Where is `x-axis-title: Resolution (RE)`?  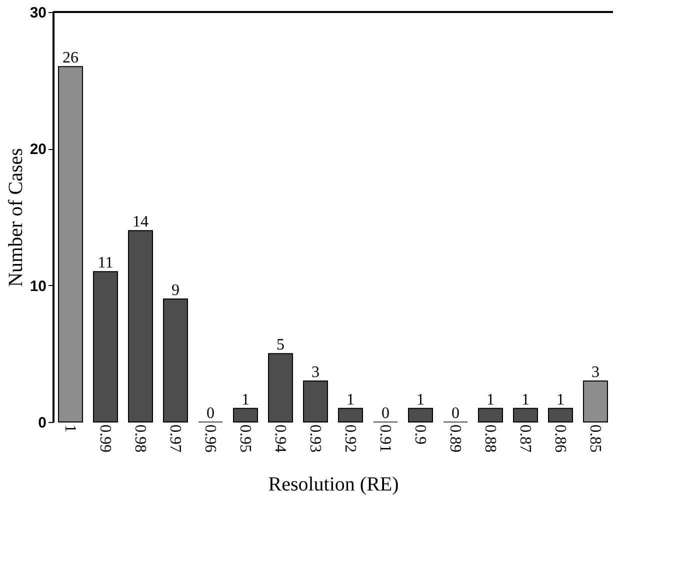 x-axis-title: Resolution (RE) is located at coordinates (333, 485).